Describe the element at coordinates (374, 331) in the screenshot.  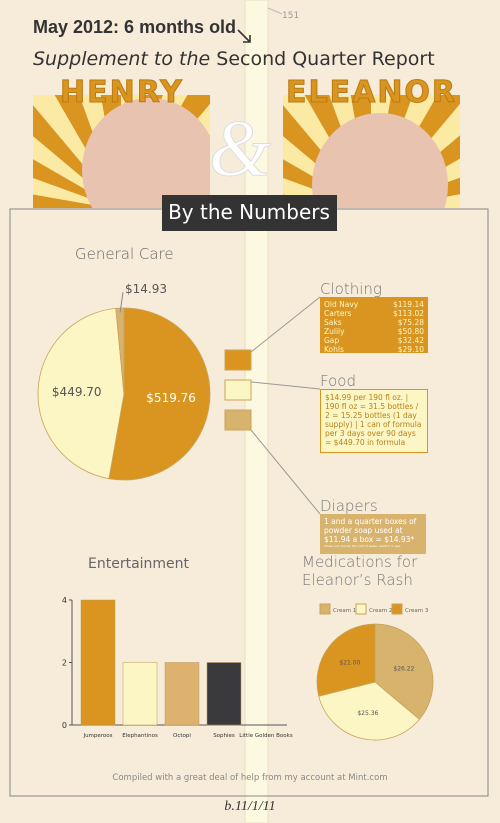
I see `clothing-row: Zulily $50.80` at that location.